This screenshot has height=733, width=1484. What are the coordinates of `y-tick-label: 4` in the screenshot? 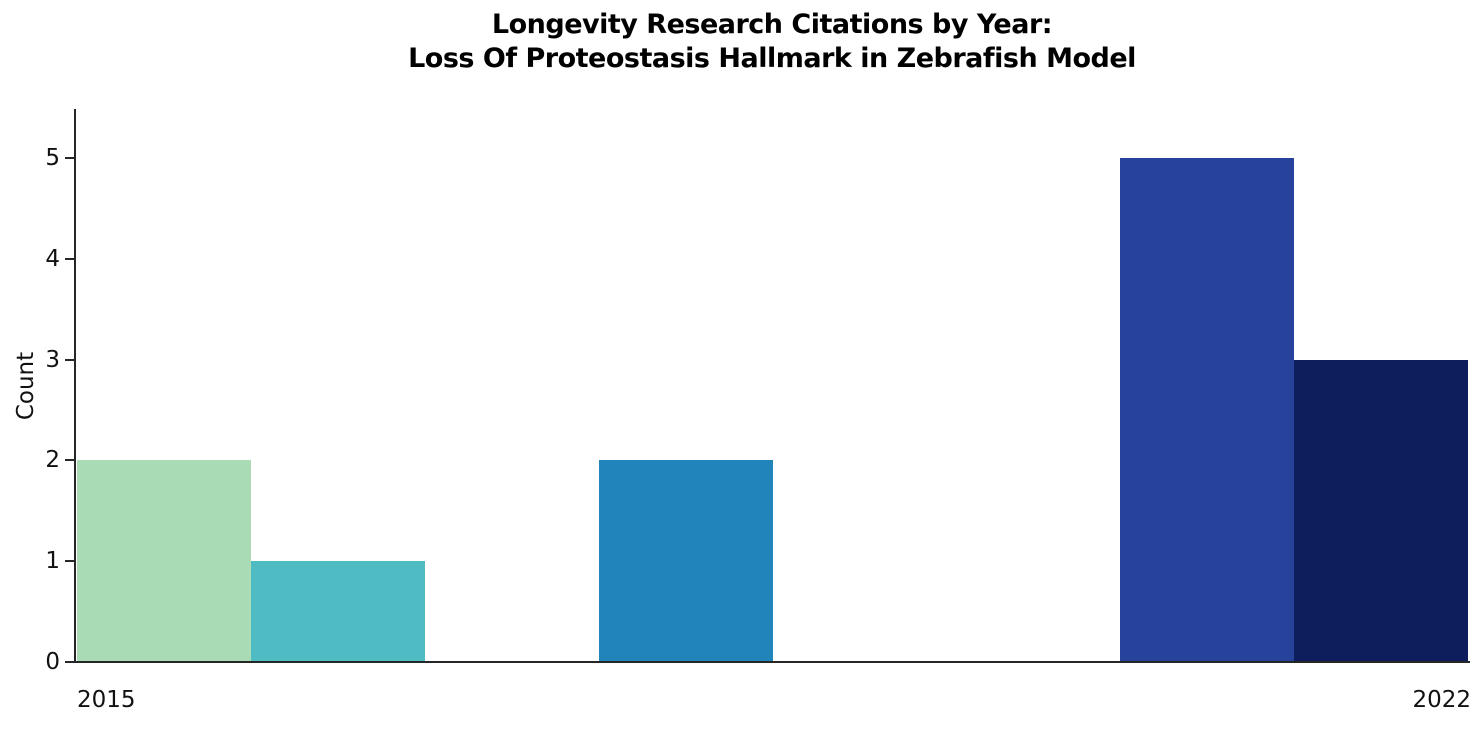 It's located at (52, 259).